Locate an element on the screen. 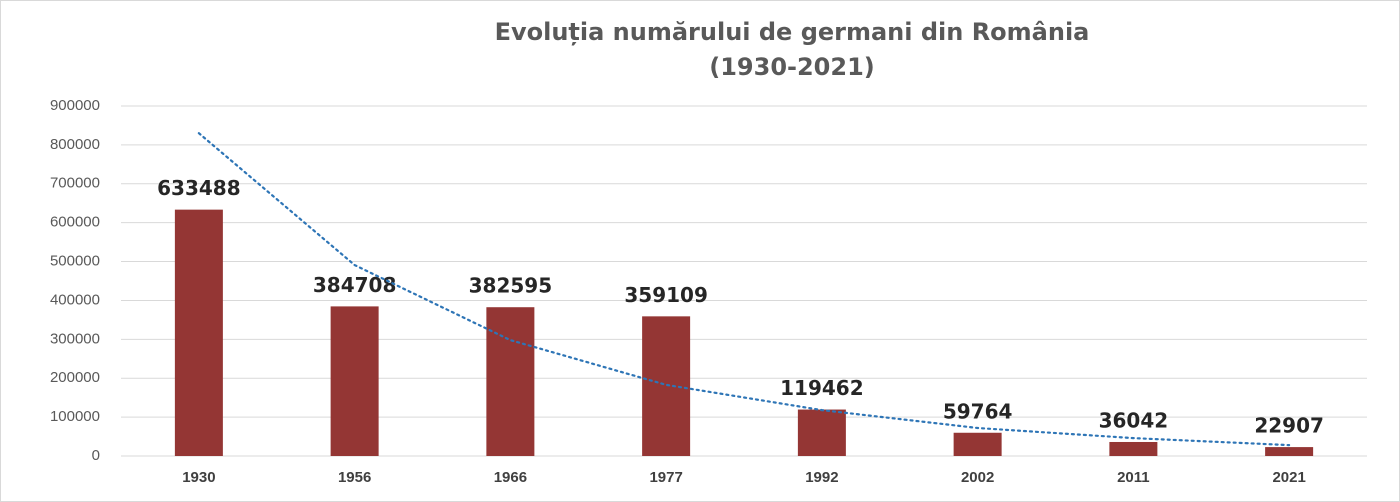 Image resolution: width=1400 pixels, height=502 pixels. data-label: 633488 is located at coordinates (199, 188).